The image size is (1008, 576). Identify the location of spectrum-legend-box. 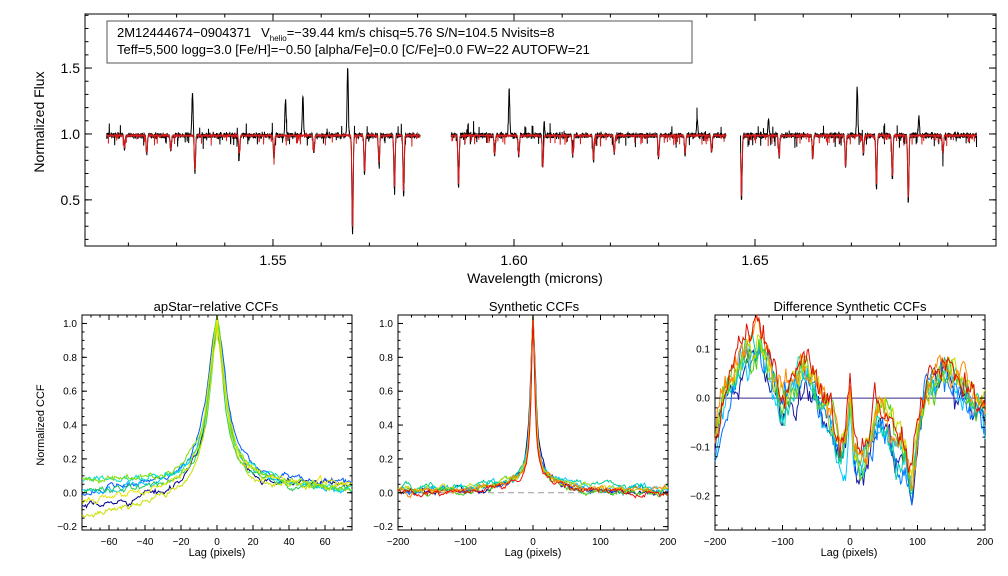
(399, 42).